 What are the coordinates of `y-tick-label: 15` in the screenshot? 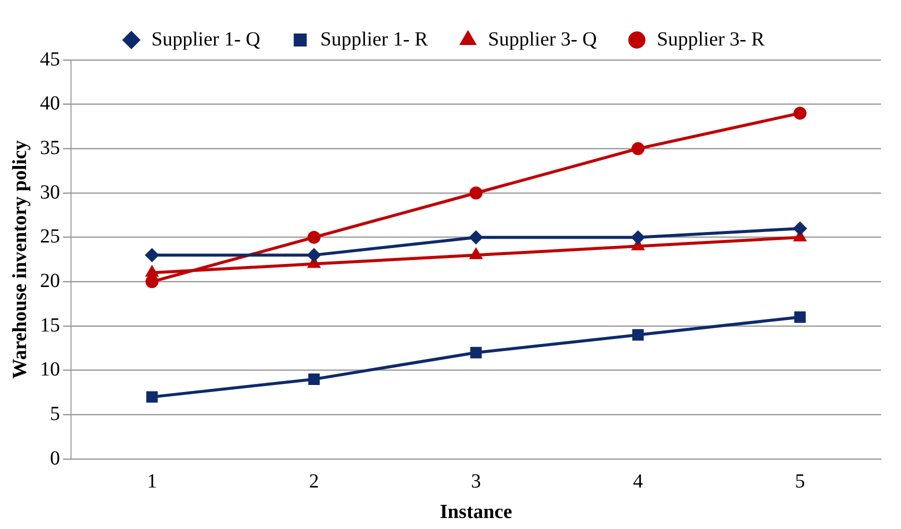 It's located at (50, 325).